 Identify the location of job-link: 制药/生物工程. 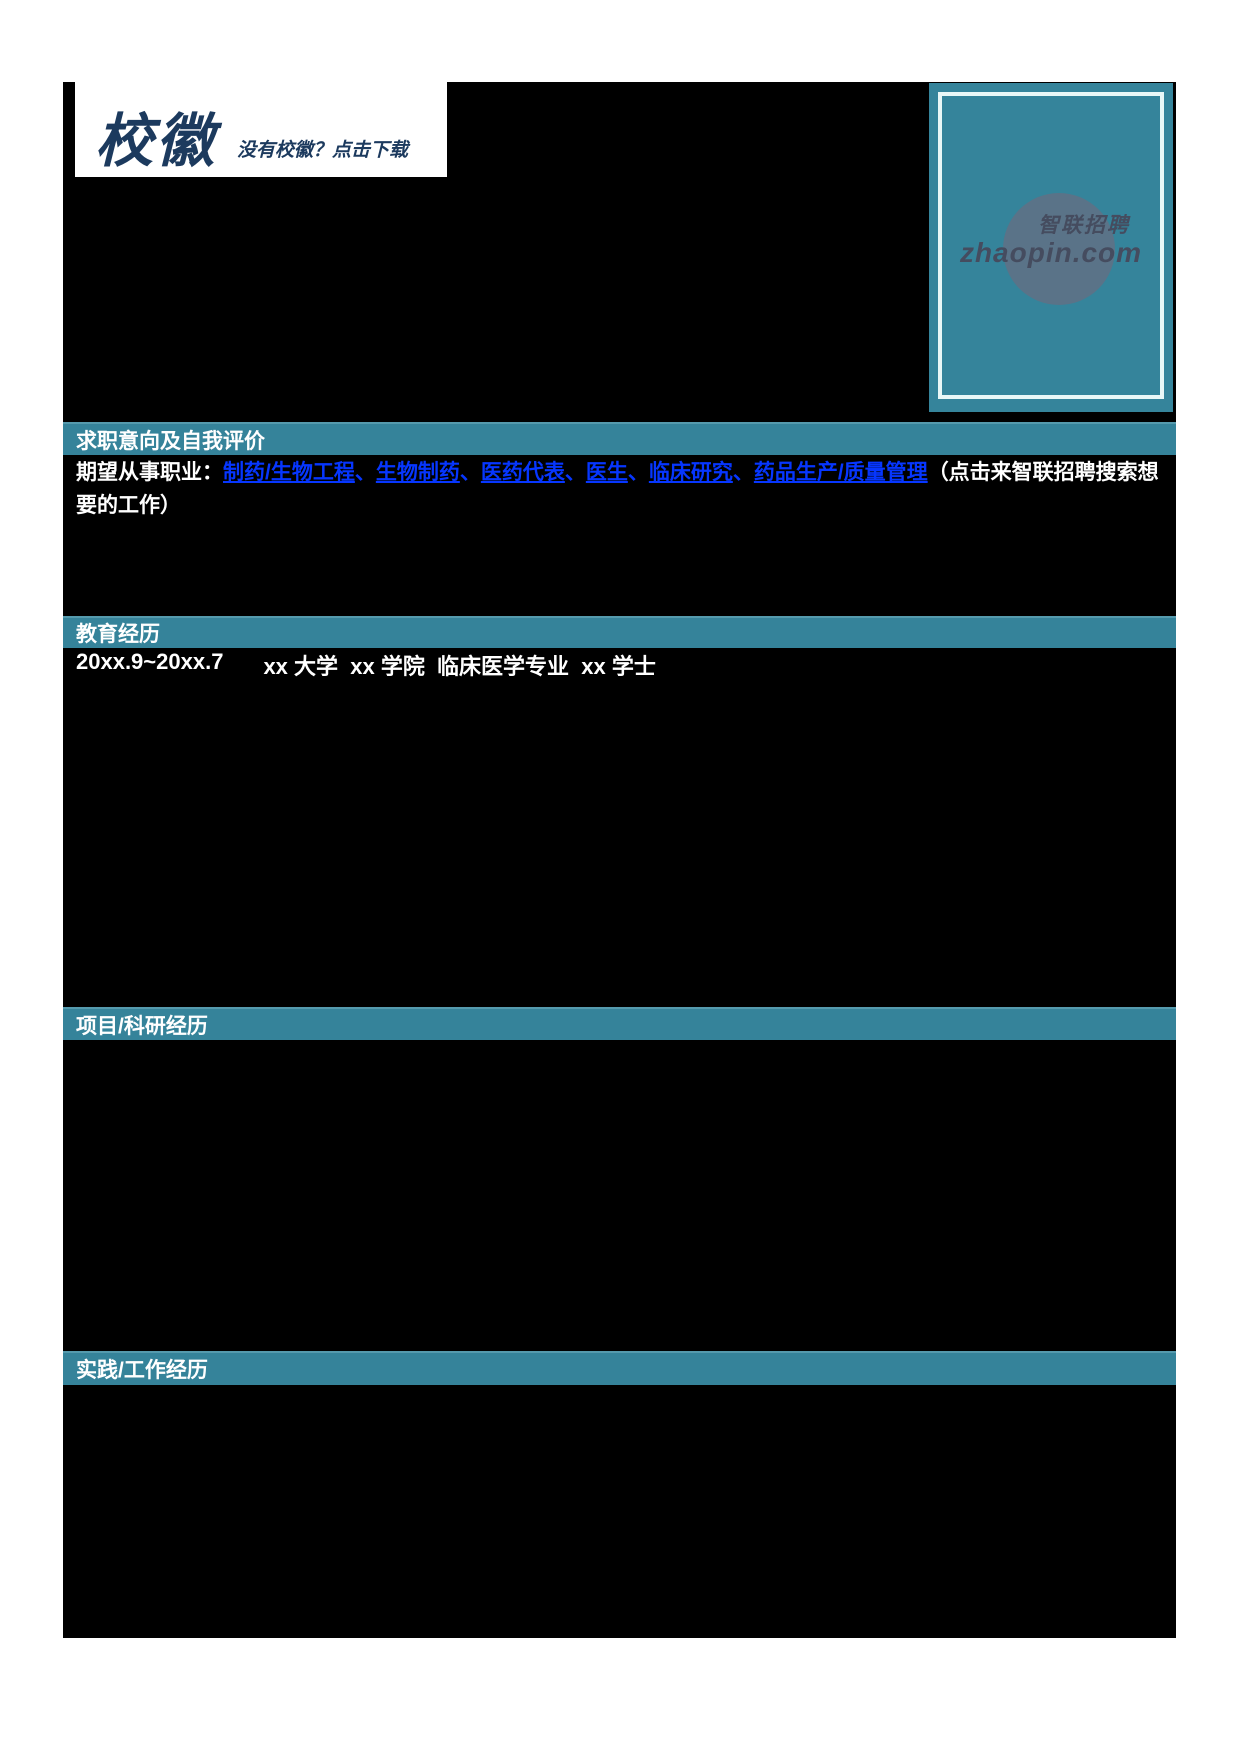
(289, 472).